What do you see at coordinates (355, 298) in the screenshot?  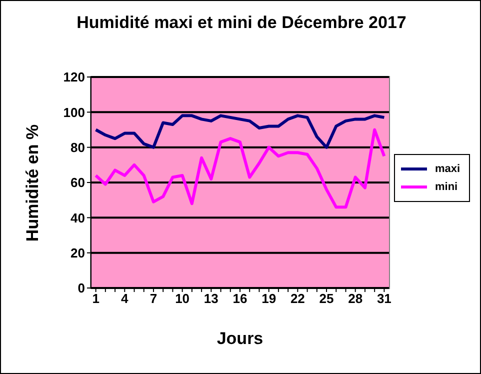 I see `x-tick-label: 28` at bounding box center [355, 298].